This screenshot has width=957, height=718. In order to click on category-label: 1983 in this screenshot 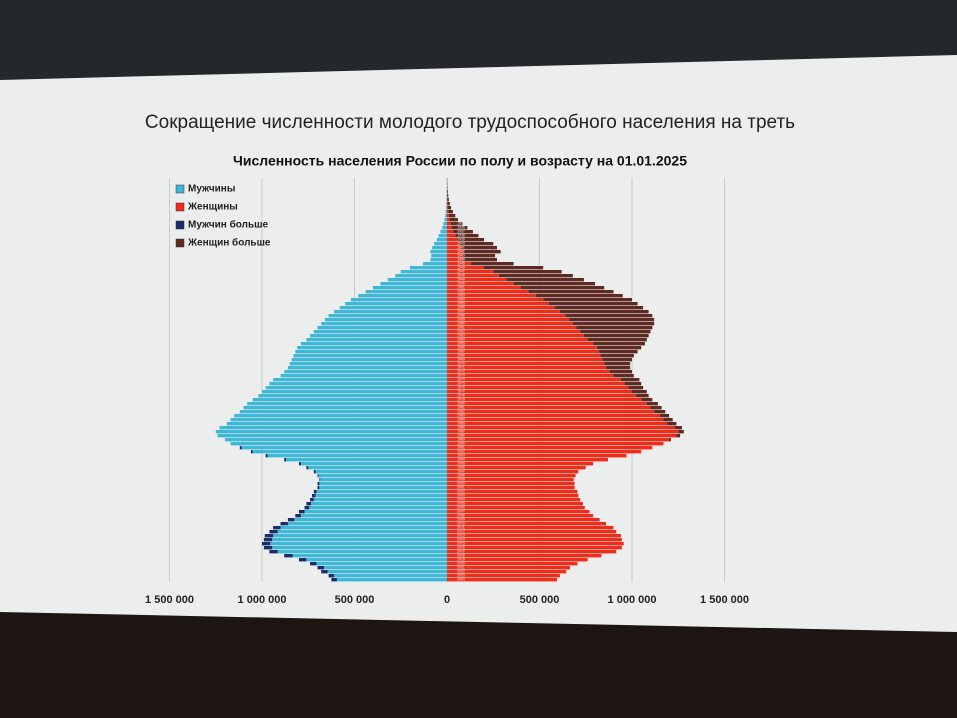, I will do `click(461, 416)`.